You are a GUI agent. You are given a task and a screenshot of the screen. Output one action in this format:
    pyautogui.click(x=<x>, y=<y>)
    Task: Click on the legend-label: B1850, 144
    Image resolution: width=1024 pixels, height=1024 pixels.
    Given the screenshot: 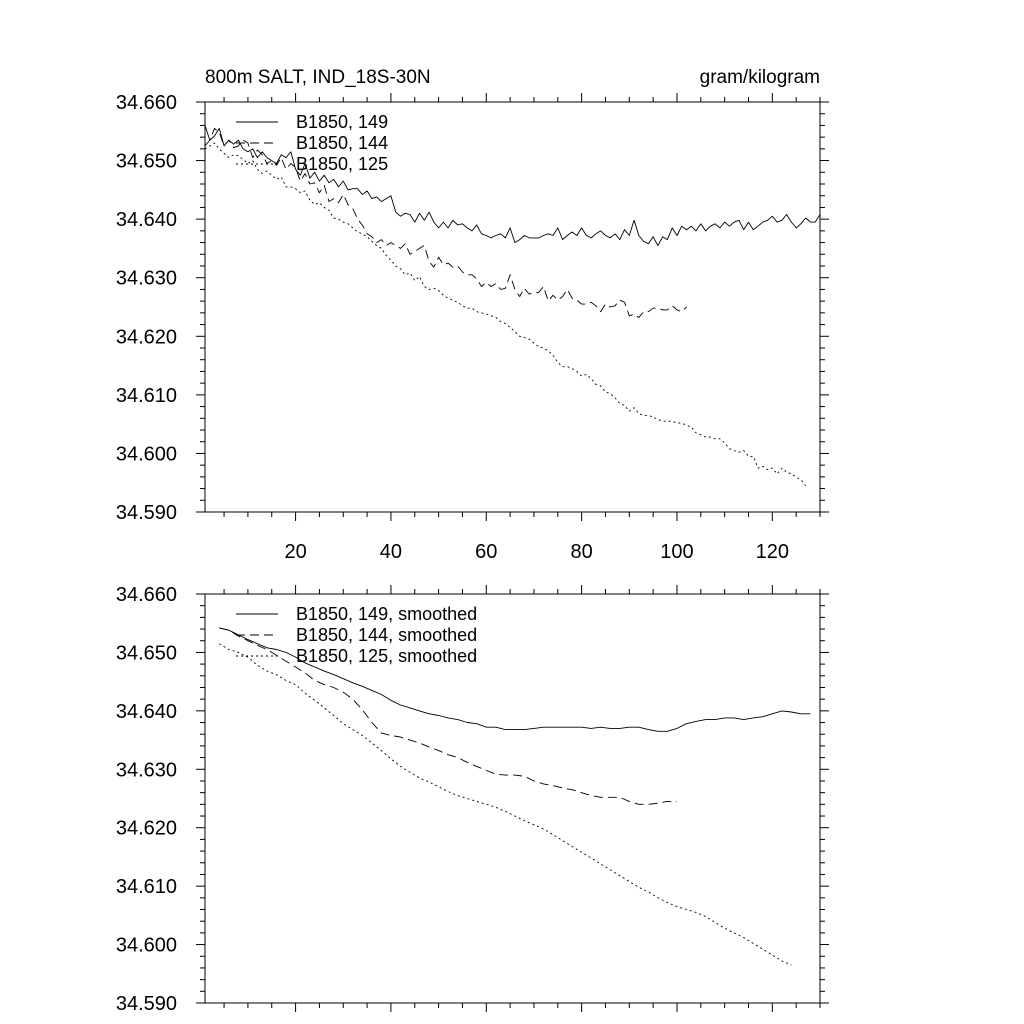 What is the action you would take?
    pyautogui.click(x=342, y=143)
    